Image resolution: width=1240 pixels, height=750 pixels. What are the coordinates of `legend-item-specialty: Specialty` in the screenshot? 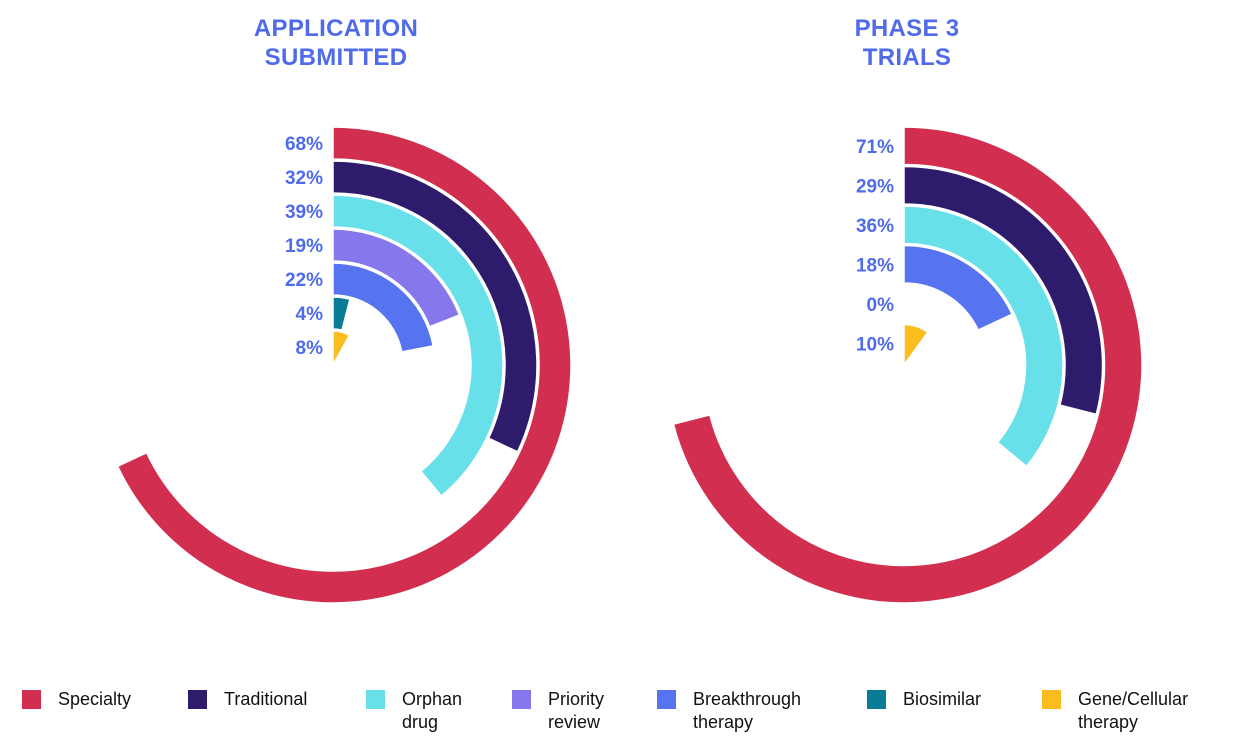 It's located at (76, 699).